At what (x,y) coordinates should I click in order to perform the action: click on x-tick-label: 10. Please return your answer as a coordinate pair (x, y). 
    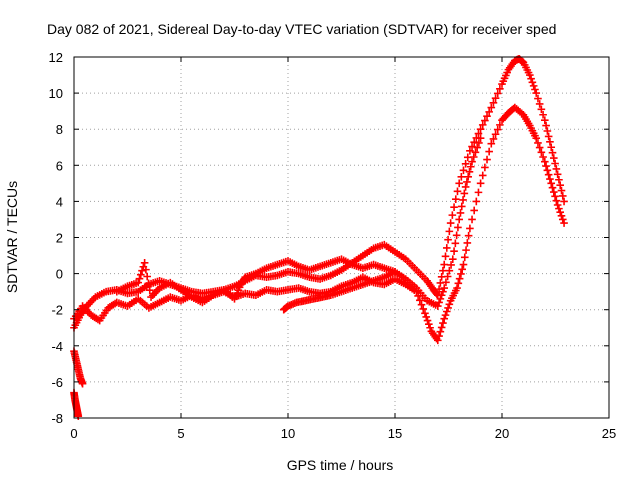
    Looking at the image, I should click on (288, 433).